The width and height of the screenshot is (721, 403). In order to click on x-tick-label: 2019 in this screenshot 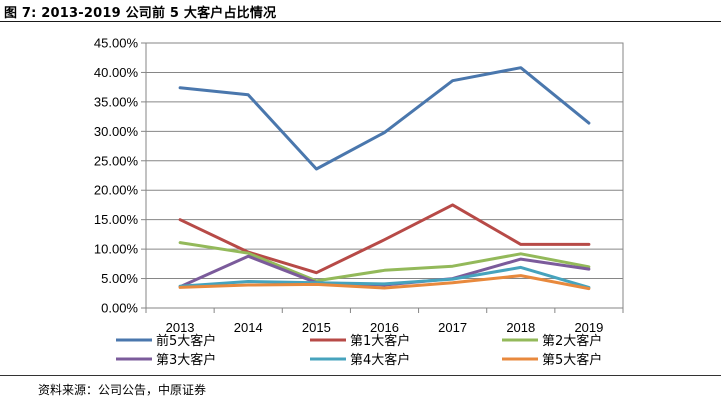, I will do `click(588, 327)`.